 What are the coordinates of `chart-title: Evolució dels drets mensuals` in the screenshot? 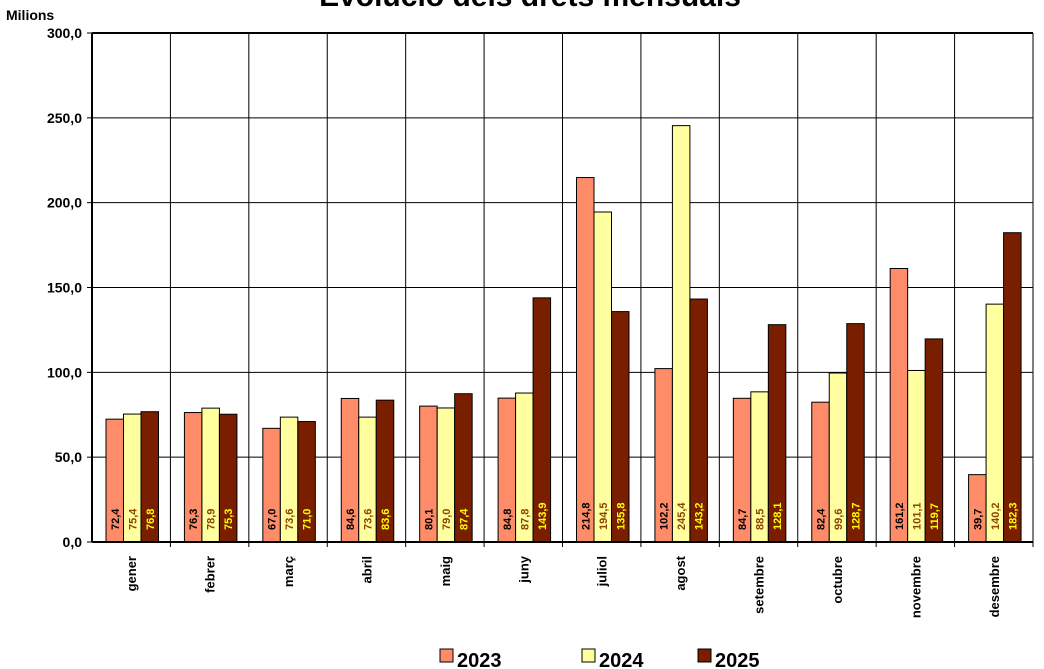 It's located at (530, 6).